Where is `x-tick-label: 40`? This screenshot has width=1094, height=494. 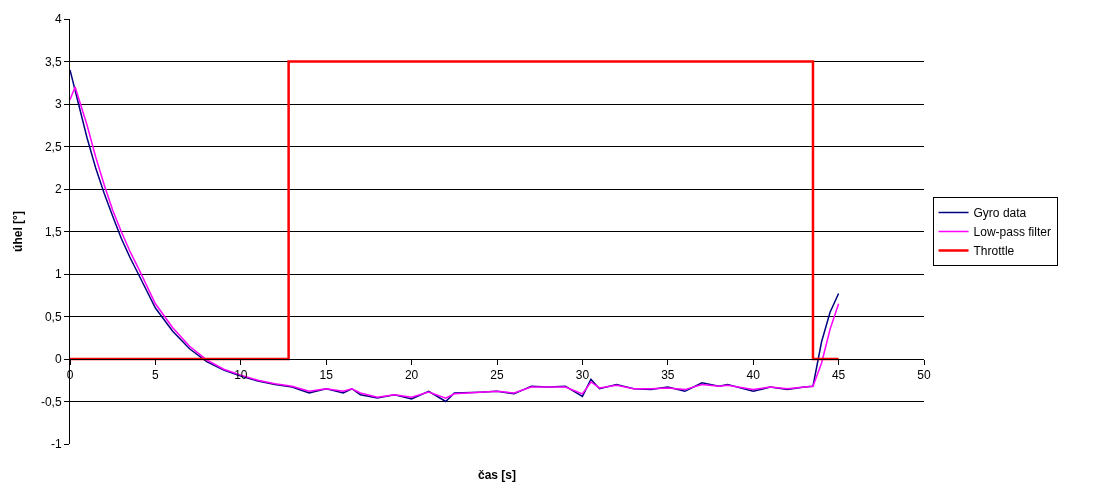
x-tick-label: 40 is located at coordinates (753, 375).